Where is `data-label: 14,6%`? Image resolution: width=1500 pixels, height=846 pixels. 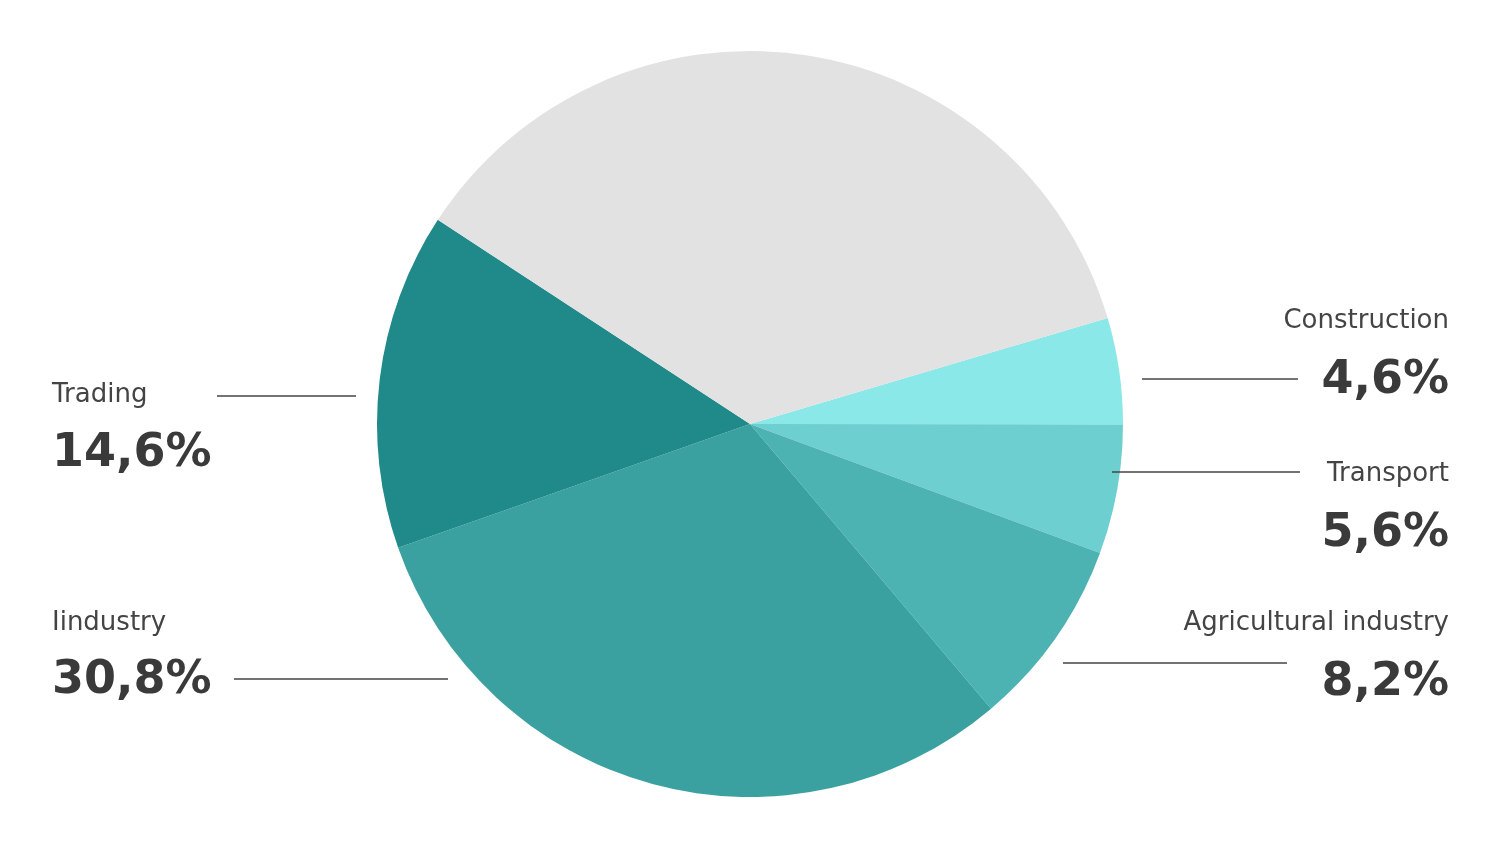 data-label: 14,6% is located at coordinates (132, 449).